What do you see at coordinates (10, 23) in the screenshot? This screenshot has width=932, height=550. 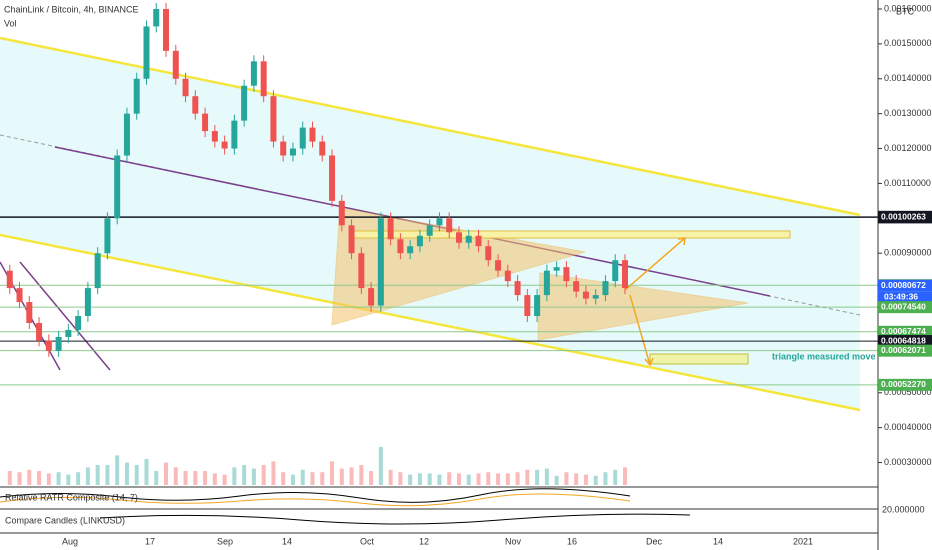 I see `volume-label: Vol` at bounding box center [10, 23].